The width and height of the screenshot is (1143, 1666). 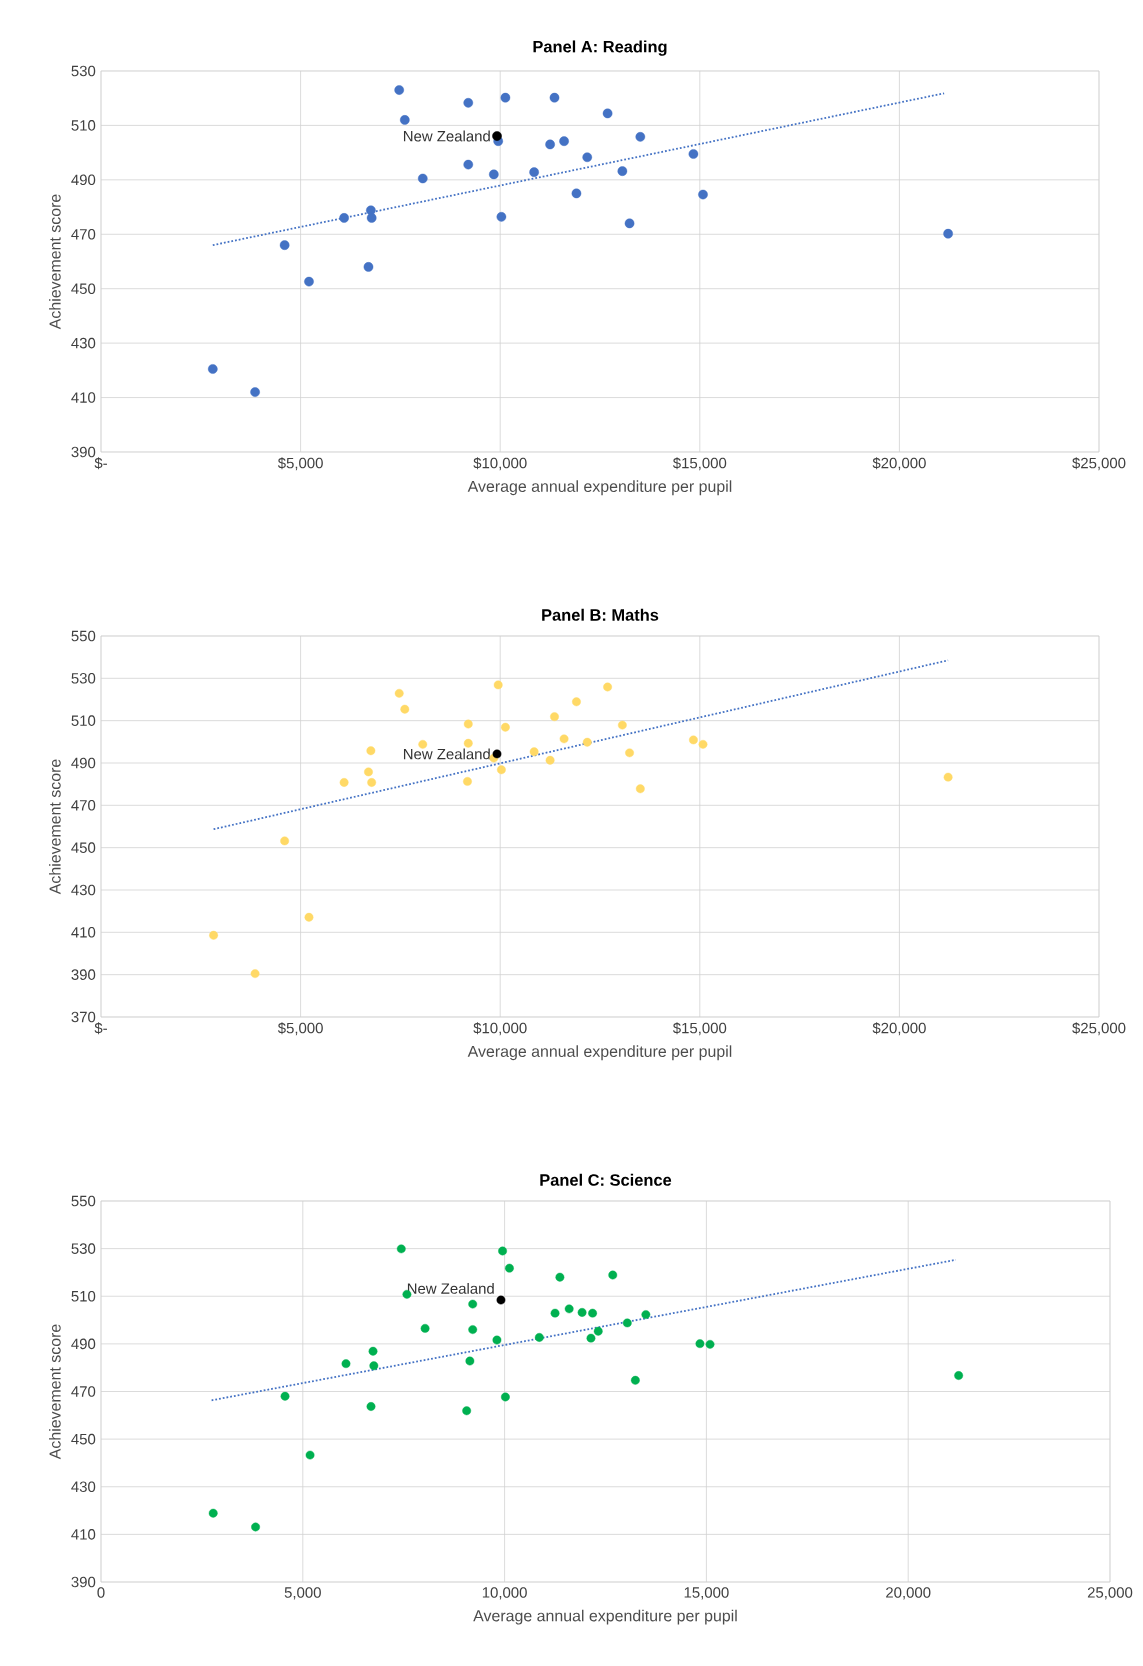 What do you see at coordinates (83, 1391) in the screenshot?
I see `y-tick-label: 470` at bounding box center [83, 1391].